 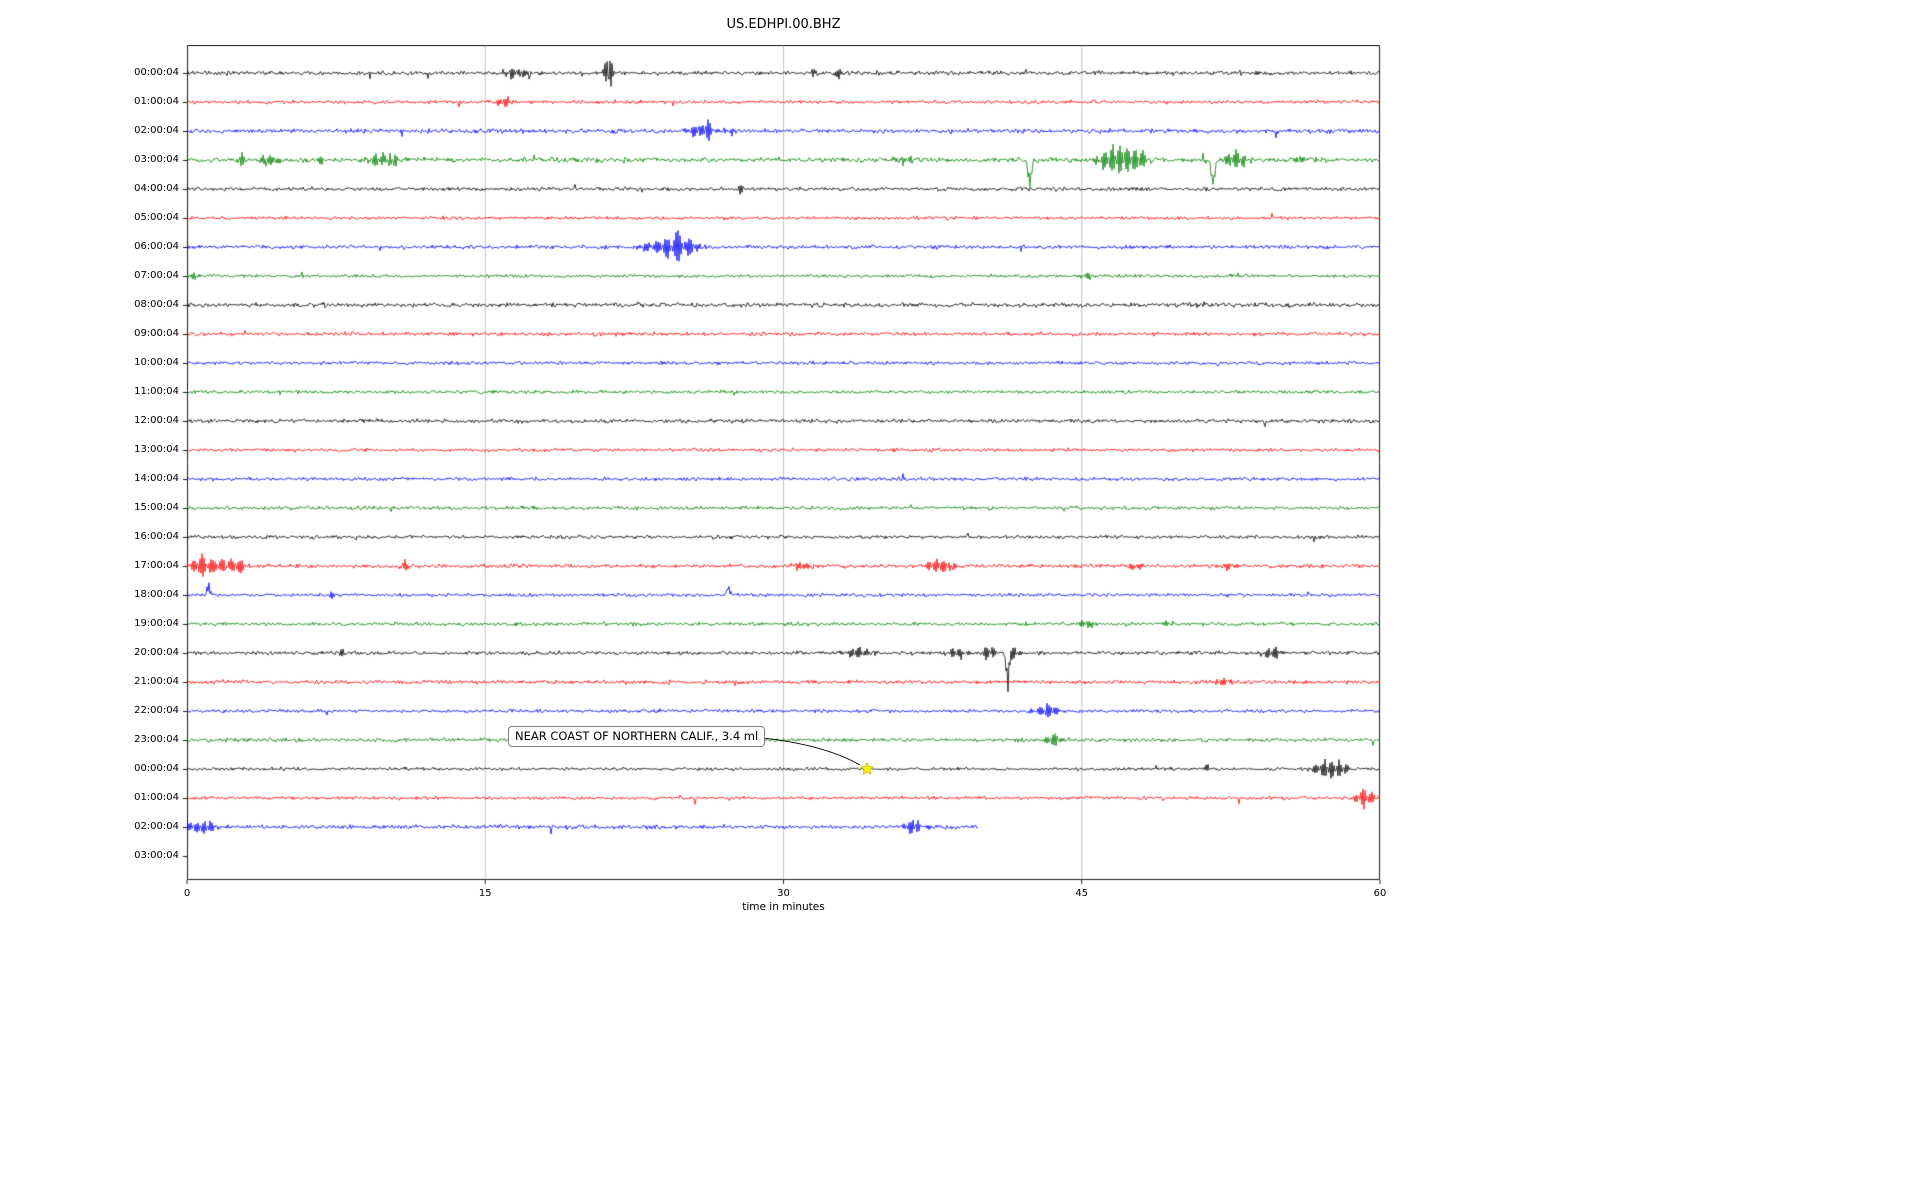 I want to click on x-axis-tick-label: 45, so click(x=1082, y=893).